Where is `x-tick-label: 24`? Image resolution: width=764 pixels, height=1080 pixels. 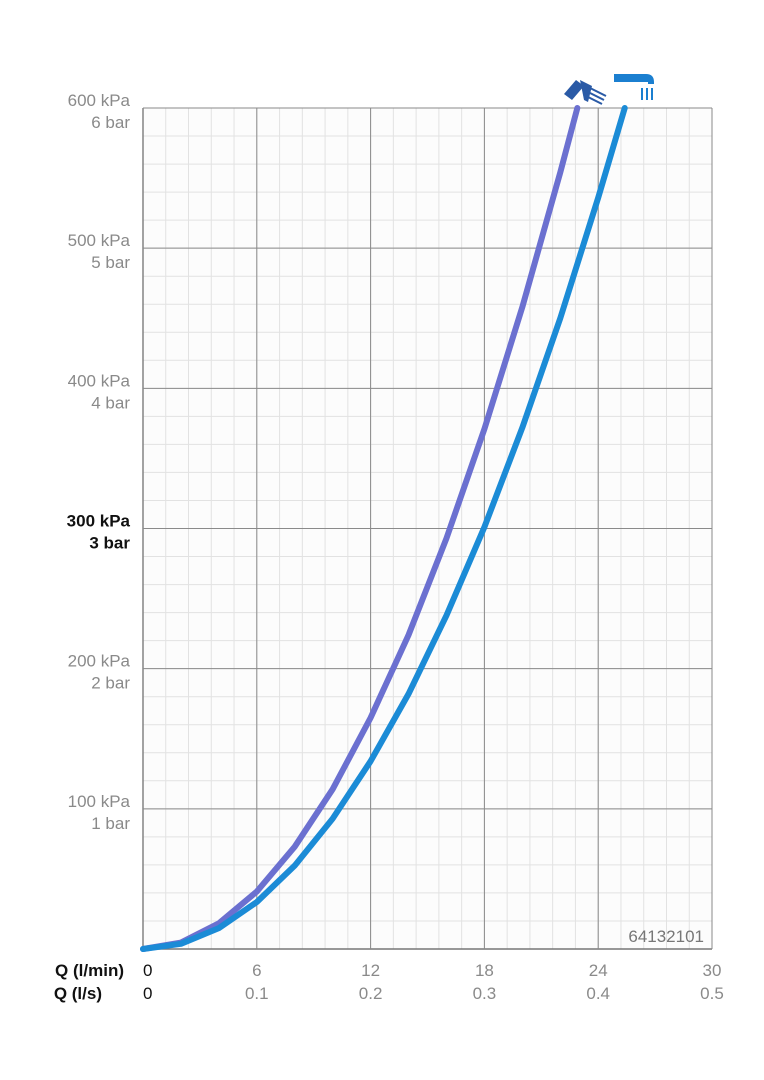
x-tick-label: 24 is located at coordinates (598, 970).